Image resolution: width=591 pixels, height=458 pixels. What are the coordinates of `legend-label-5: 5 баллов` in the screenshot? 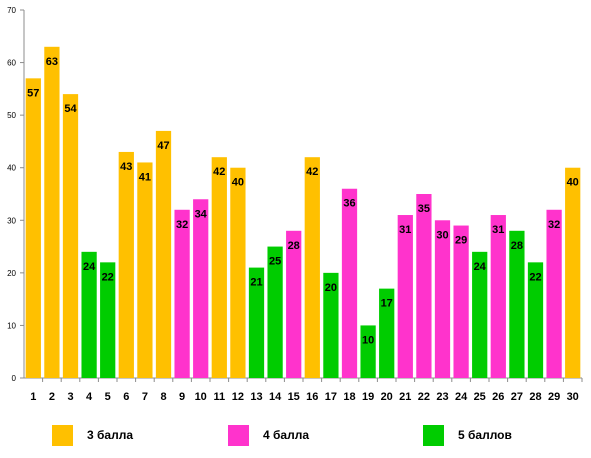 It's located at (485, 435).